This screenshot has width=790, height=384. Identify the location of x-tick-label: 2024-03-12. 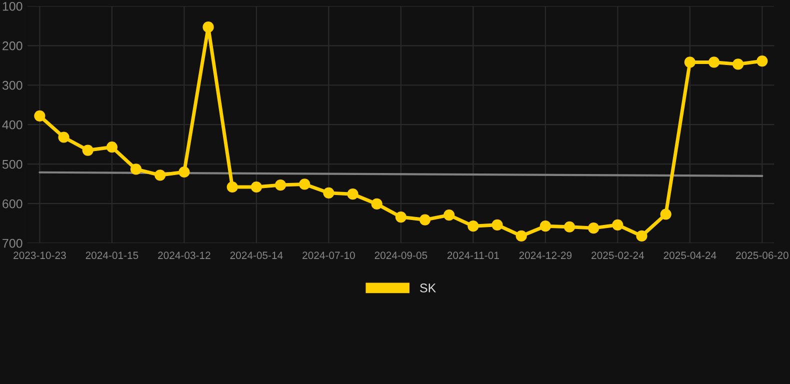
(184, 256).